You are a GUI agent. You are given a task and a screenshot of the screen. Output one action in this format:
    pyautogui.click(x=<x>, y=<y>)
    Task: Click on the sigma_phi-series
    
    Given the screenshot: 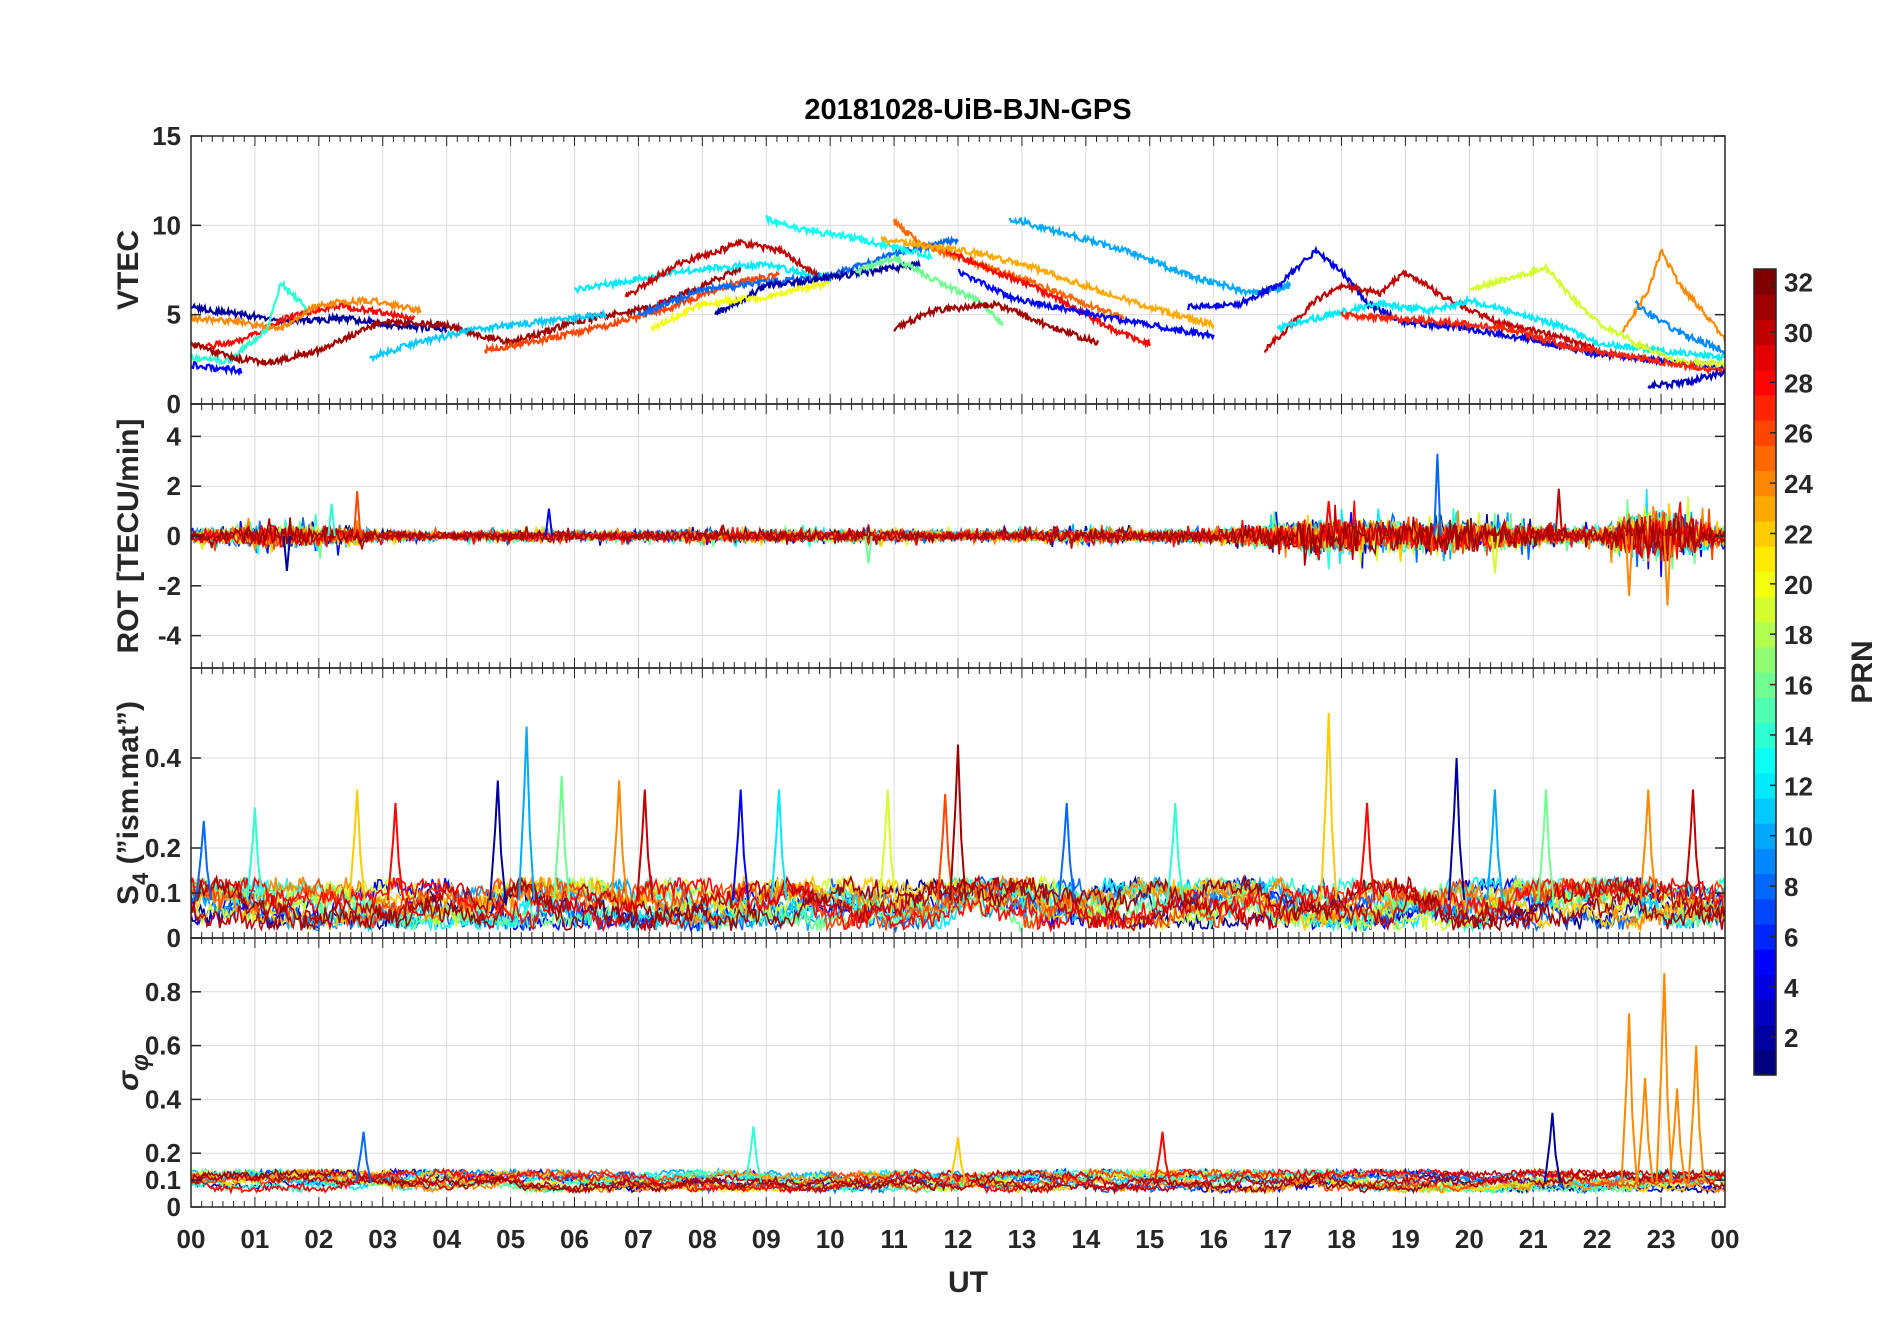 What is the action you would take?
    pyautogui.click(x=958, y=1180)
    